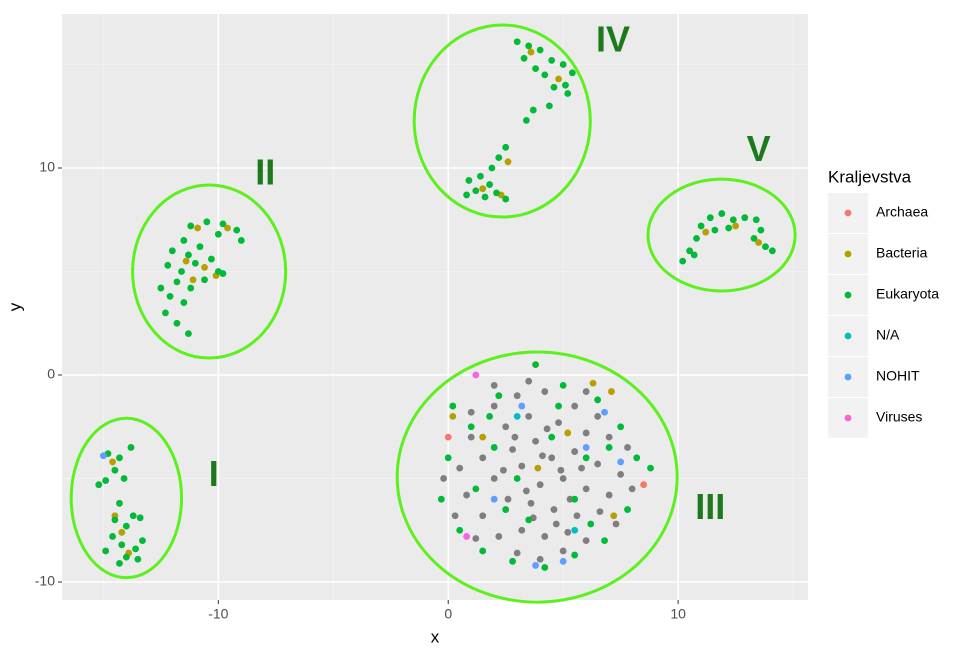 The height and width of the screenshot is (649, 957). What do you see at coordinates (45, 581) in the screenshot?
I see `y-tick-label: -10` at bounding box center [45, 581].